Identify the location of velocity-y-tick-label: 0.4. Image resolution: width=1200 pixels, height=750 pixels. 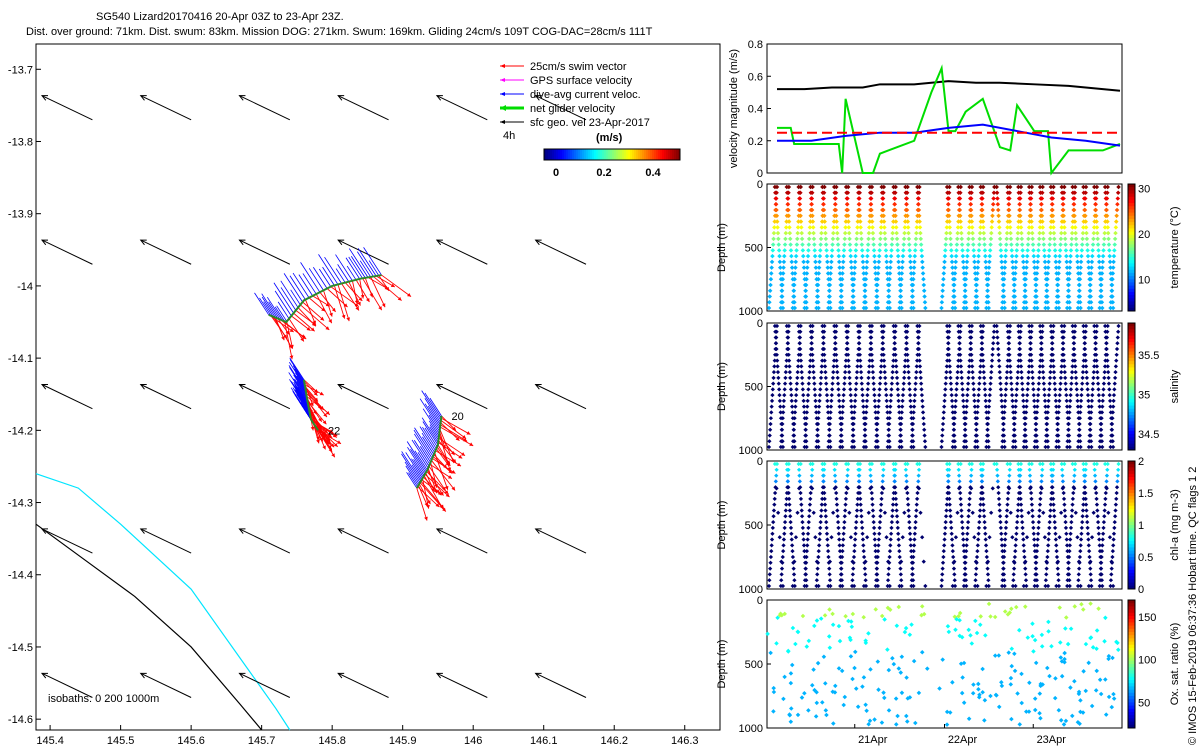
(755, 110).